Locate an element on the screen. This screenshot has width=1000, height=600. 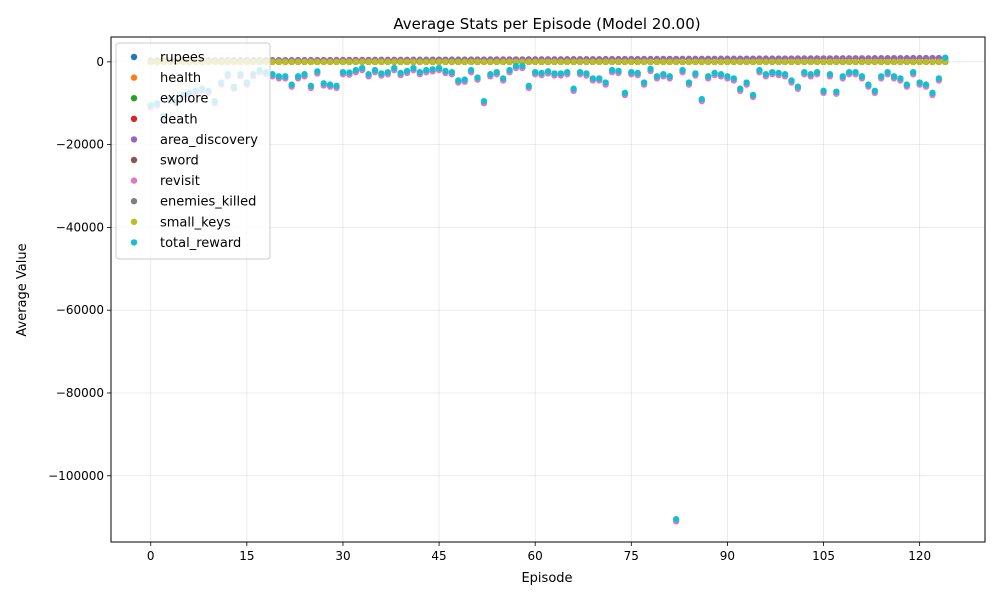
y-tick-label: −60000 is located at coordinates (80, 310).